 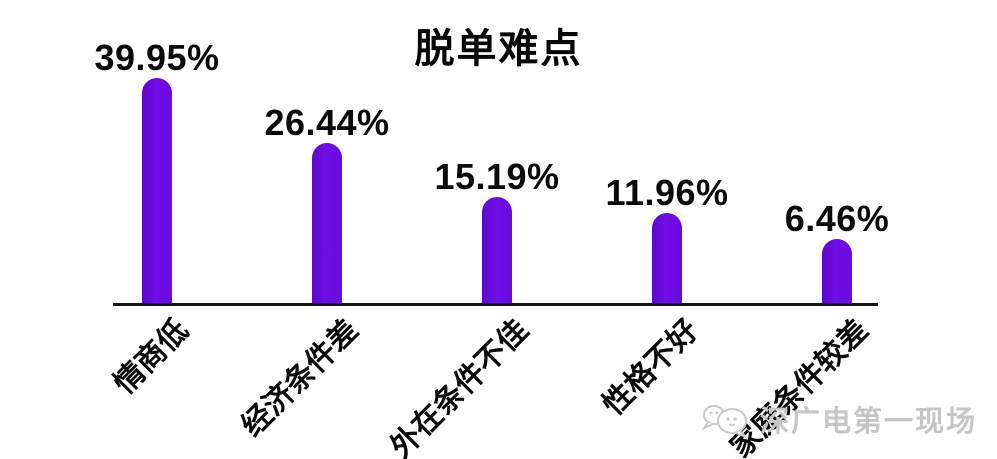 What do you see at coordinates (498, 49) in the screenshot?
I see `chart-title: 脱单难点` at bounding box center [498, 49].